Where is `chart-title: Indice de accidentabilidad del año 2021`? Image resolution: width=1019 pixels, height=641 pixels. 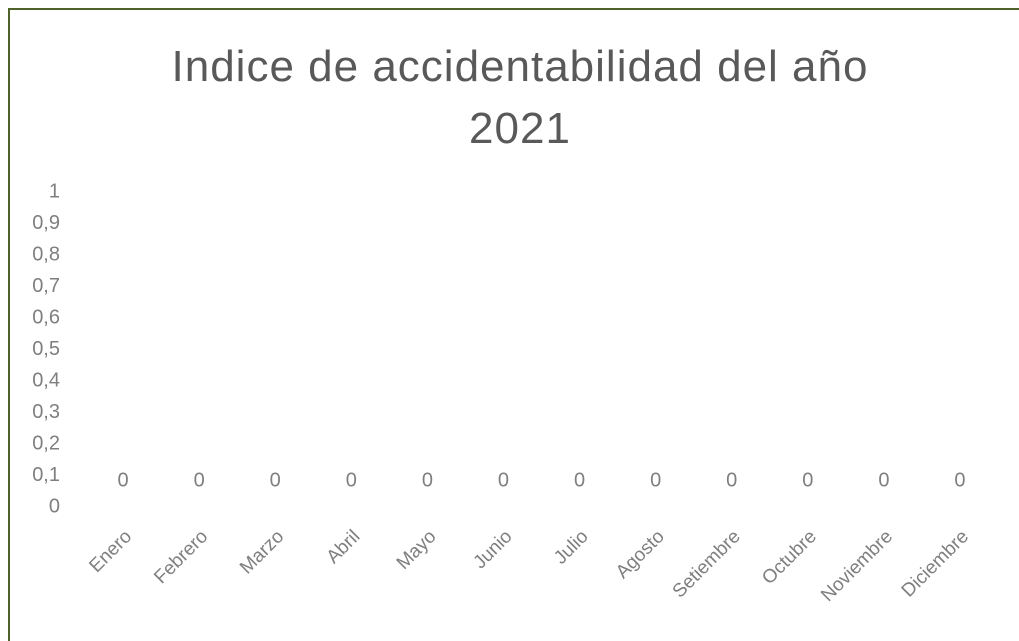
chart-title: Indice de accidentabilidad del año 2021 is located at coordinates (520, 97).